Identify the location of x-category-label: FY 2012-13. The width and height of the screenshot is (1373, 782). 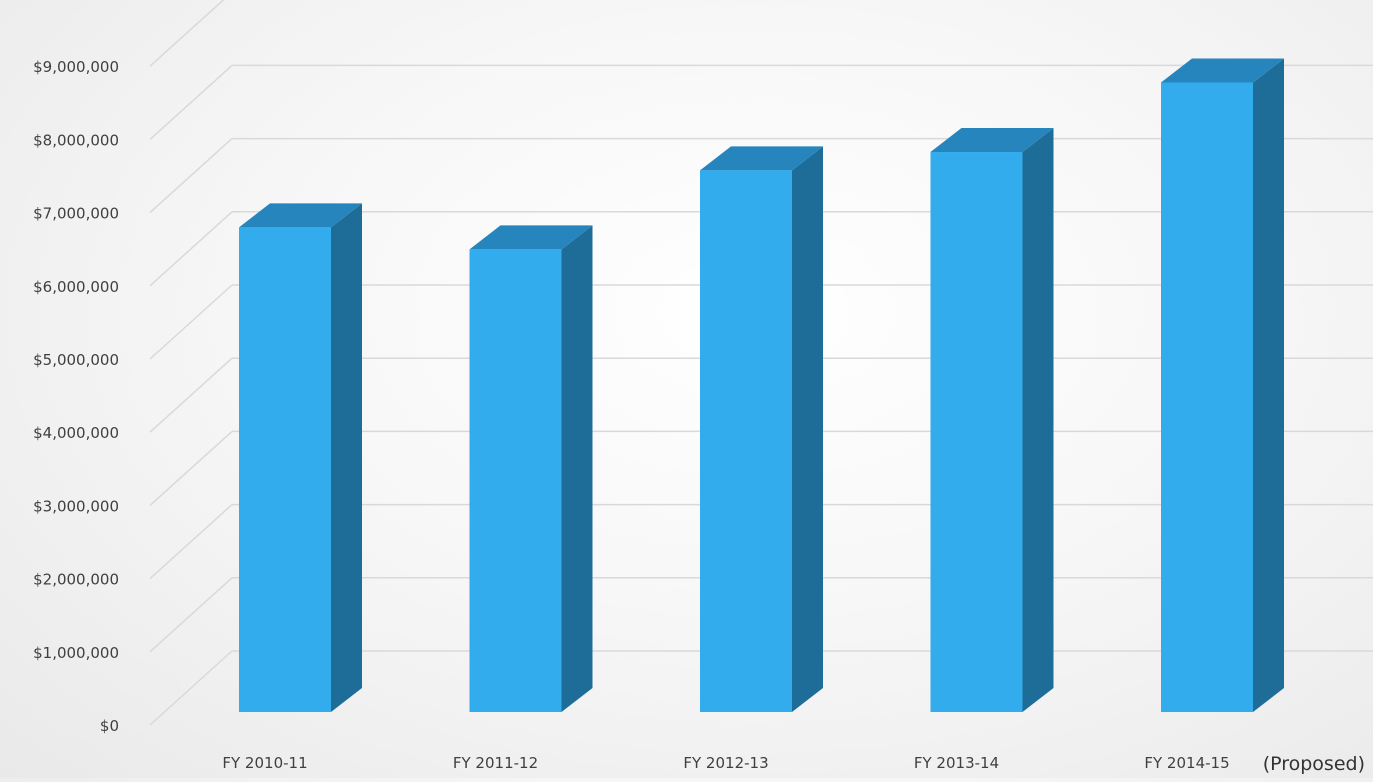
(725, 763).